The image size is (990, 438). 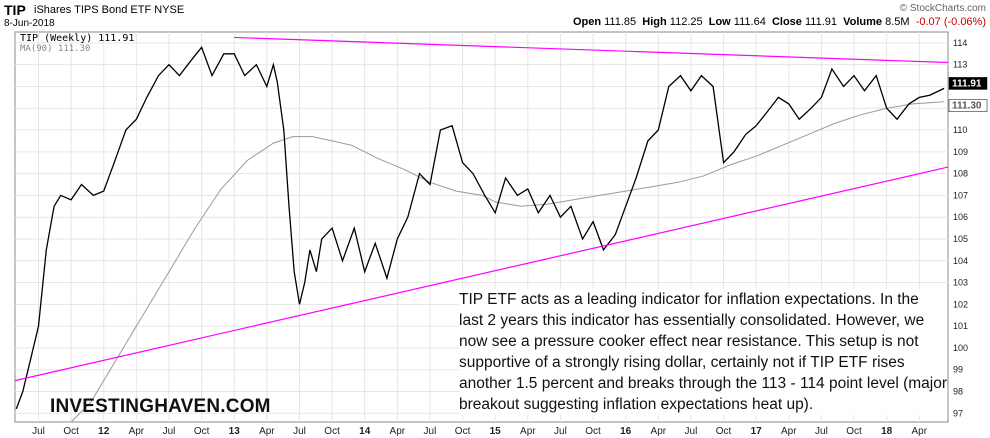 I want to click on brand-watermark: INVESTINGHAVEN.COM, so click(x=160, y=406).